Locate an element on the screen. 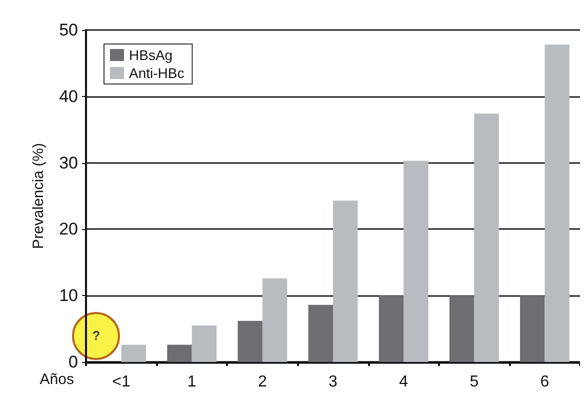  x-tick-label: 6 is located at coordinates (545, 382).